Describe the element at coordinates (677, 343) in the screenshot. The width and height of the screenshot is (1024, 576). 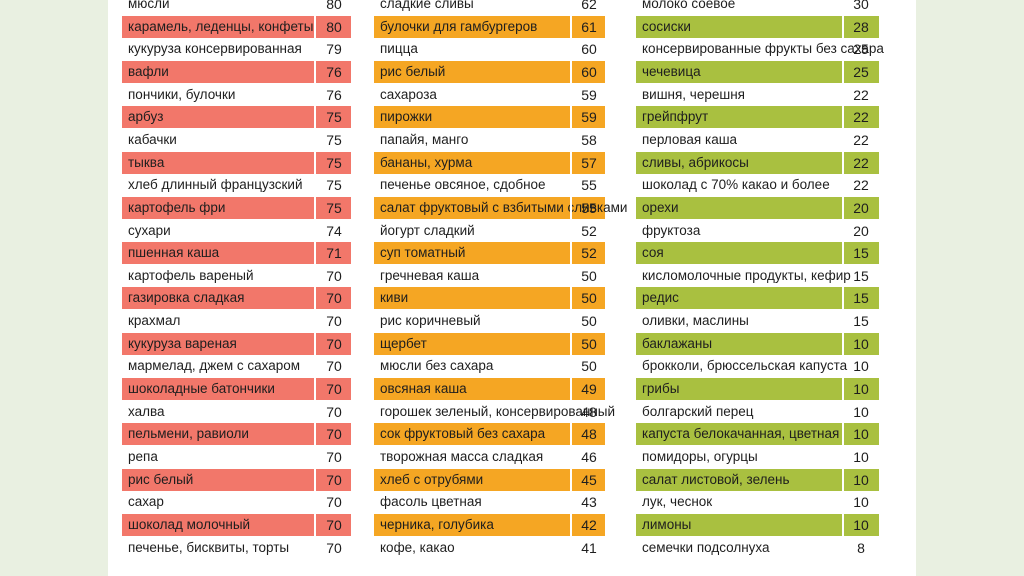
I see `food-name: баклажаны` at that location.